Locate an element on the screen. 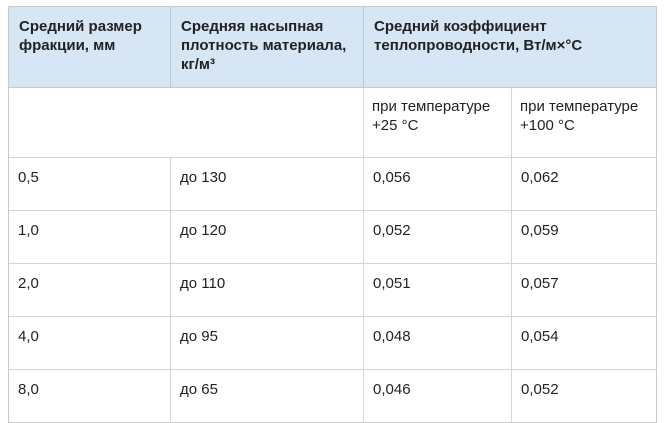 The image size is (665, 423). cell-conductivity-25: 0,048 is located at coordinates (437, 343).